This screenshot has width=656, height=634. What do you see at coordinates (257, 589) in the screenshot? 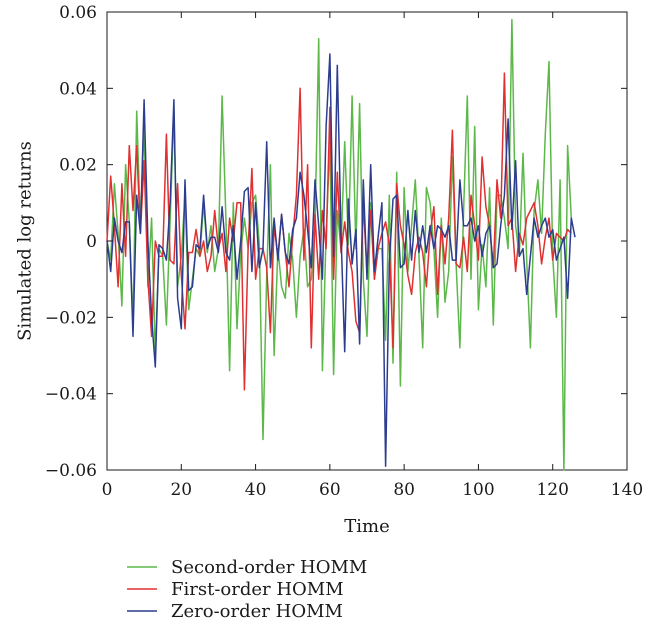
I see `legend-label-1: First-order HOMM` at bounding box center [257, 589].